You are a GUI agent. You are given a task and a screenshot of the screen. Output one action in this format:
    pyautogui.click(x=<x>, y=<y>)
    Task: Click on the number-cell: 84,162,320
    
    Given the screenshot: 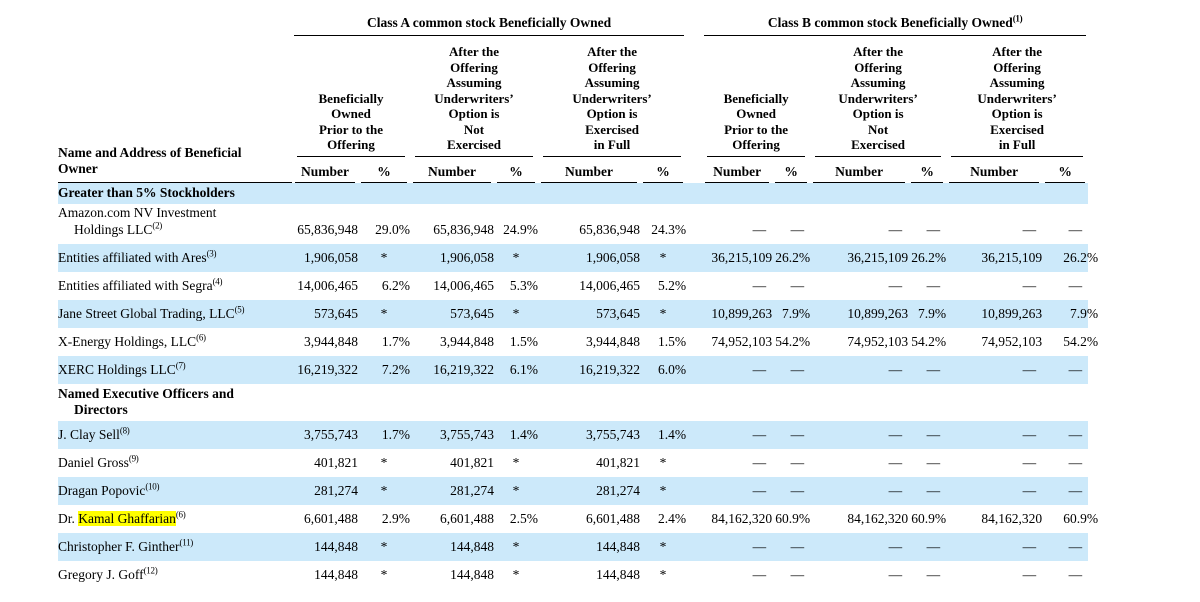 What is the action you would take?
    pyautogui.click(x=859, y=519)
    